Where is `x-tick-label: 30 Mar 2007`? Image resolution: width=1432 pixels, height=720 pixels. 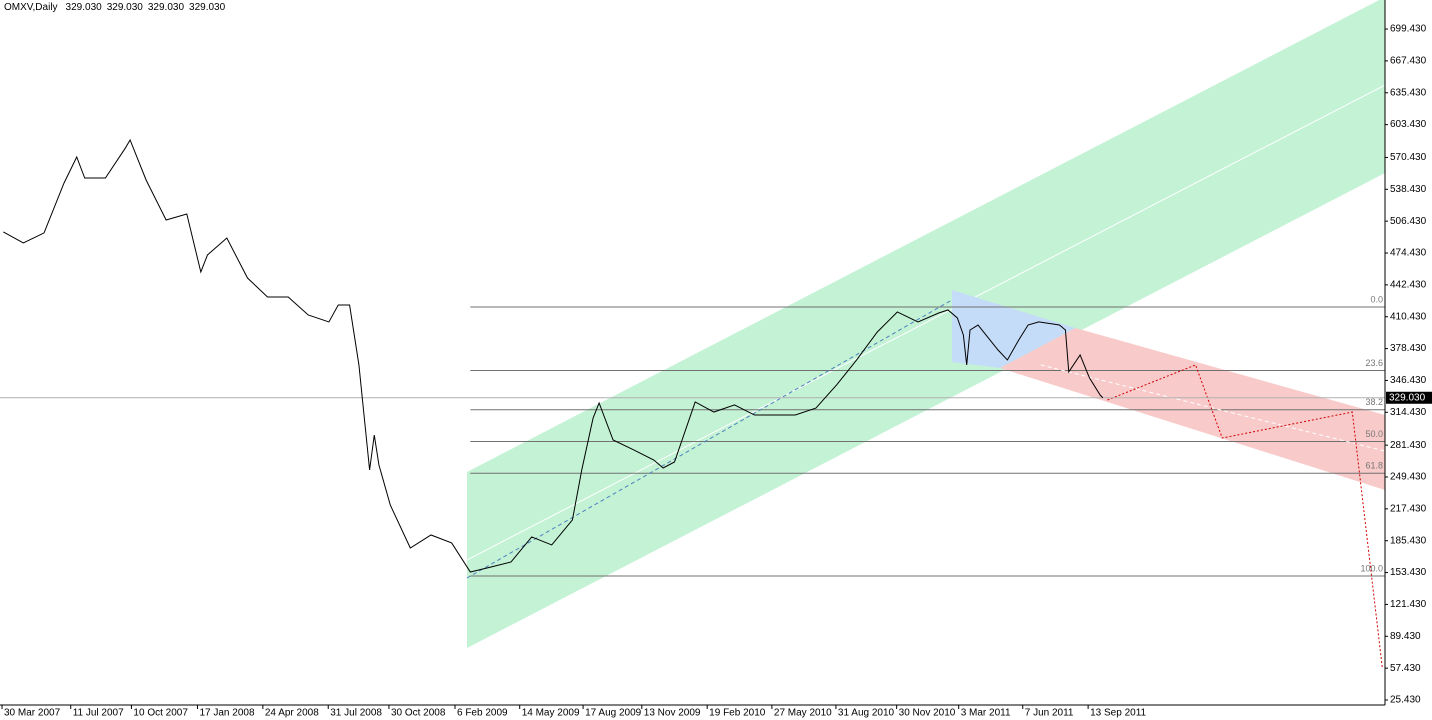 x-tick-label: 30 Mar 2007 is located at coordinates (32, 713).